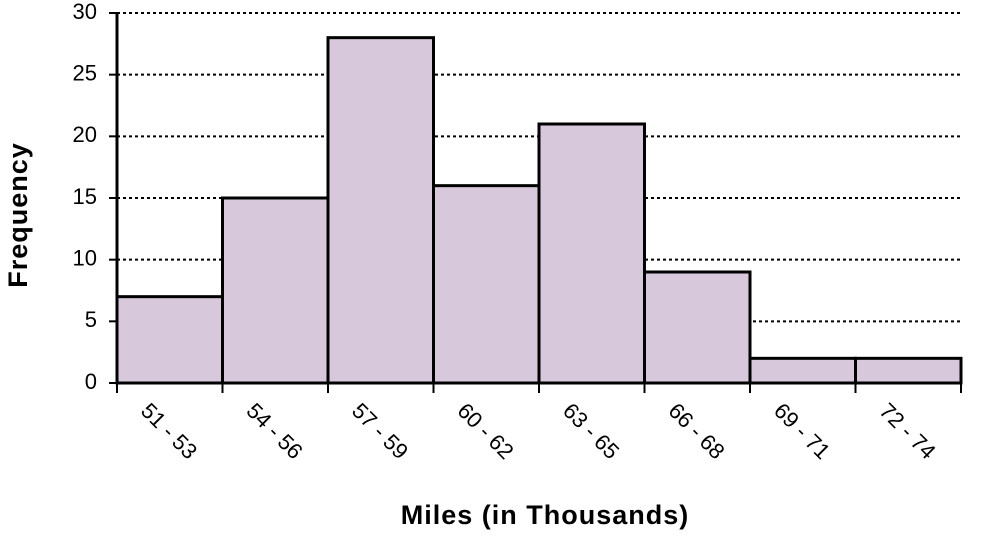  I want to click on x-tick-label: 57 - 59, so click(380, 431).